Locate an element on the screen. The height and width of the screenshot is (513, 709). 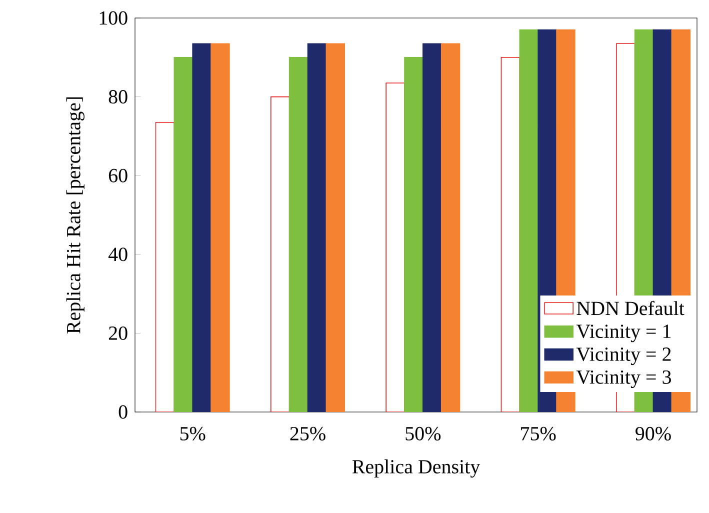
y-tick-label: 40 is located at coordinates (118, 255).